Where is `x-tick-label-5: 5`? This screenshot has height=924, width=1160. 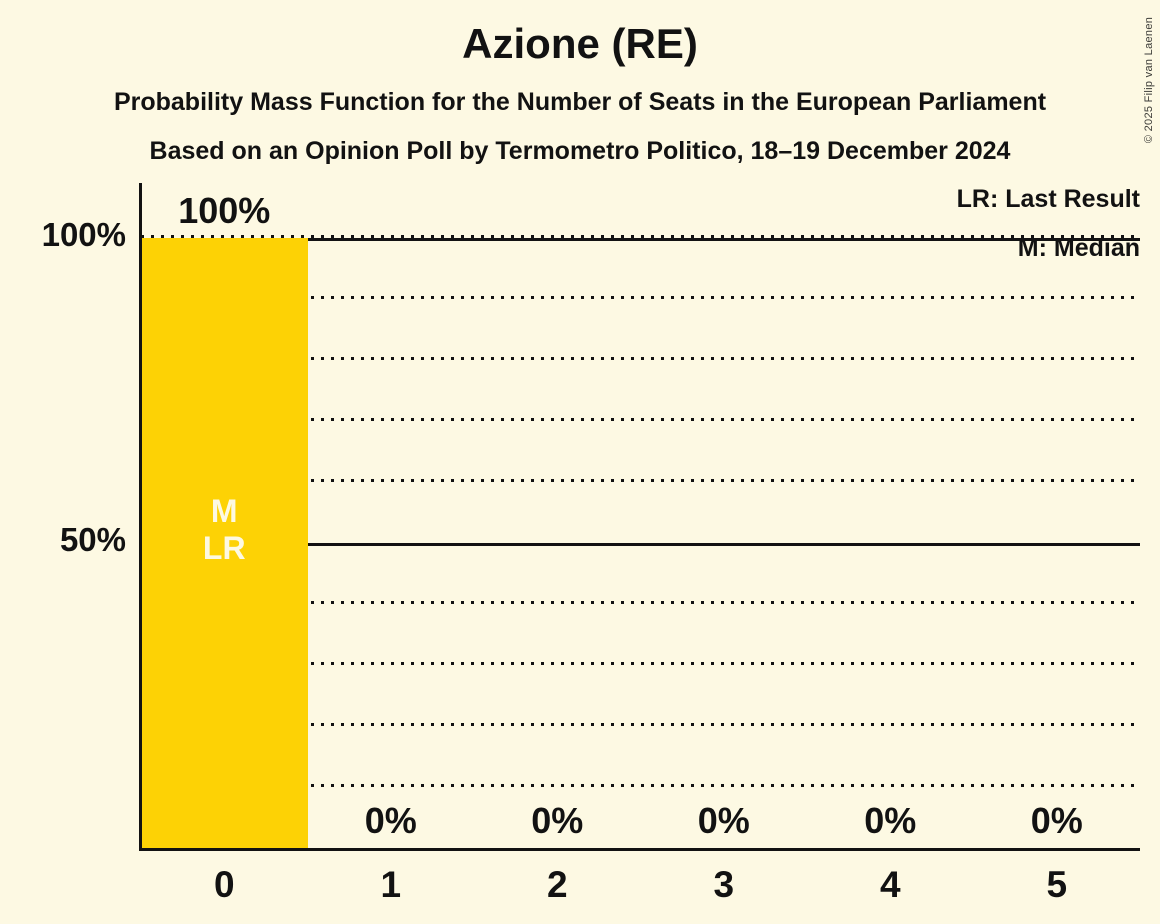
x-tick-label-5: 5 is located at coordinates (1057, 884).